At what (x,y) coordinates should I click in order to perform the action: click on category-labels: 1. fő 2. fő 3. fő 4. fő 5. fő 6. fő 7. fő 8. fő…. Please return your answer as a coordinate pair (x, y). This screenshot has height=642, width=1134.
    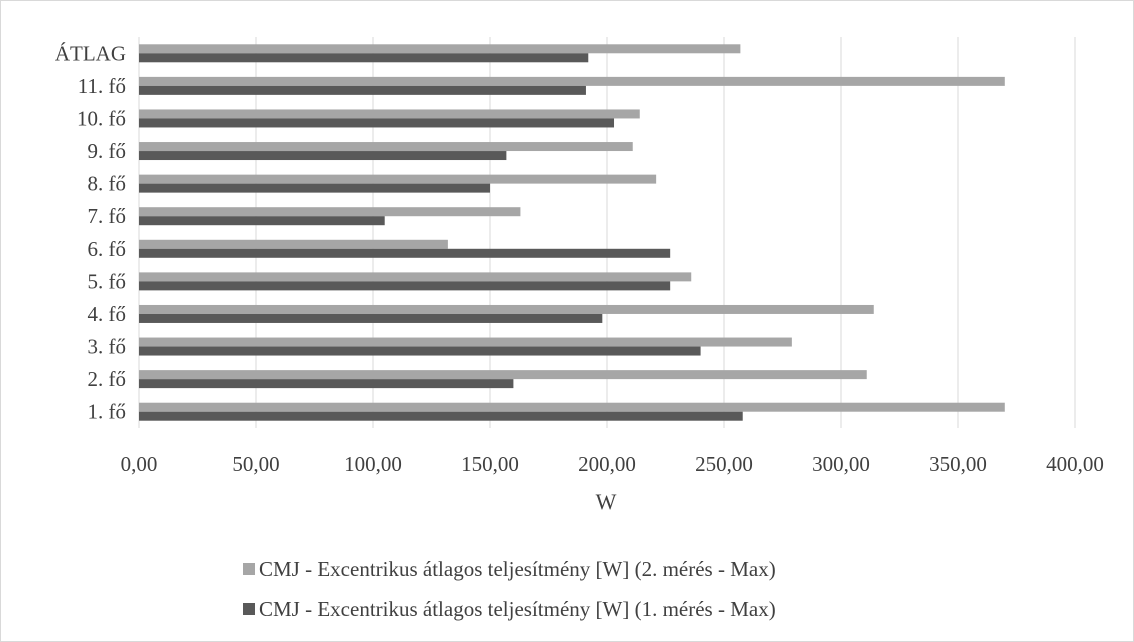
    Looking at the image, I should click on (90, 232).